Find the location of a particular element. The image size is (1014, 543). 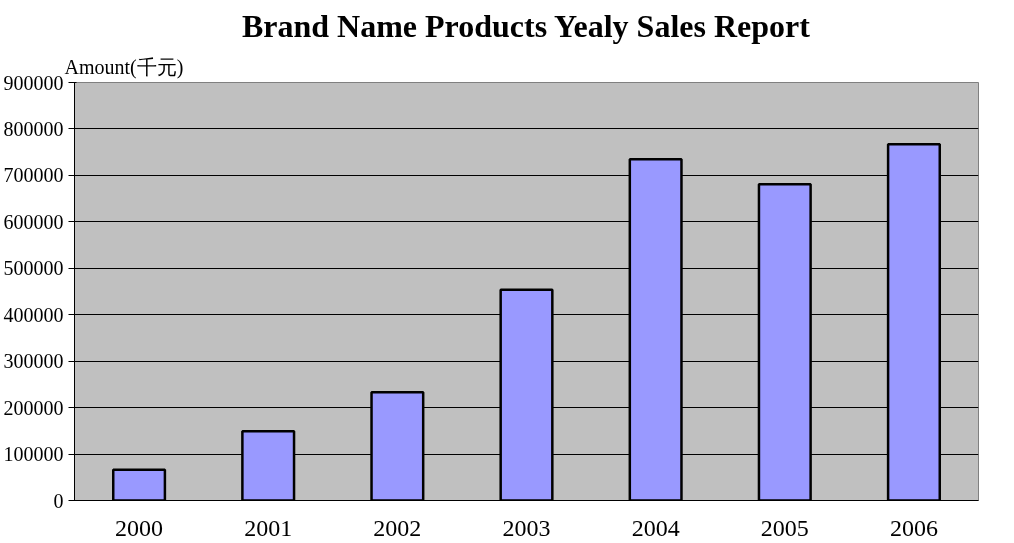

x-tick-label: 2001 is located at coordinates (268, 527).